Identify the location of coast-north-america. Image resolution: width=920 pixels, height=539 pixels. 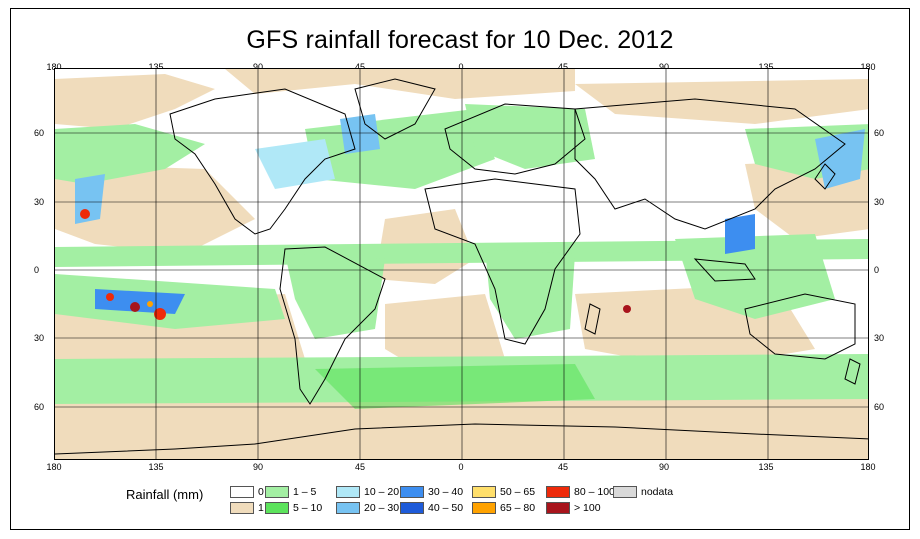
(262, 161).